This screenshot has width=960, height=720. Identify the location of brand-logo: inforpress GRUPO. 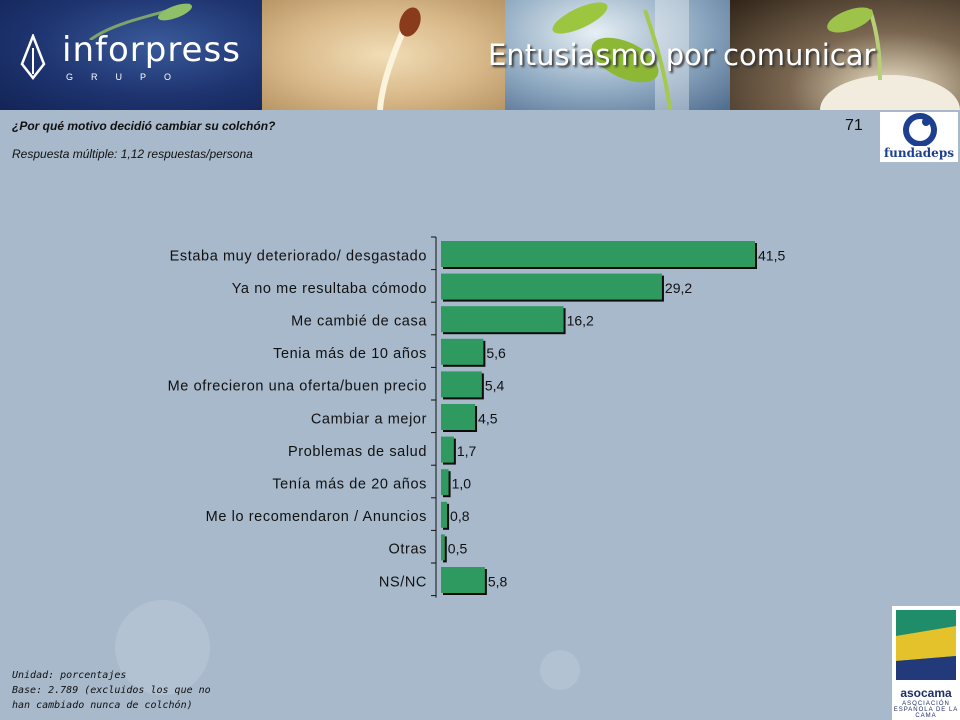
(138, 57).